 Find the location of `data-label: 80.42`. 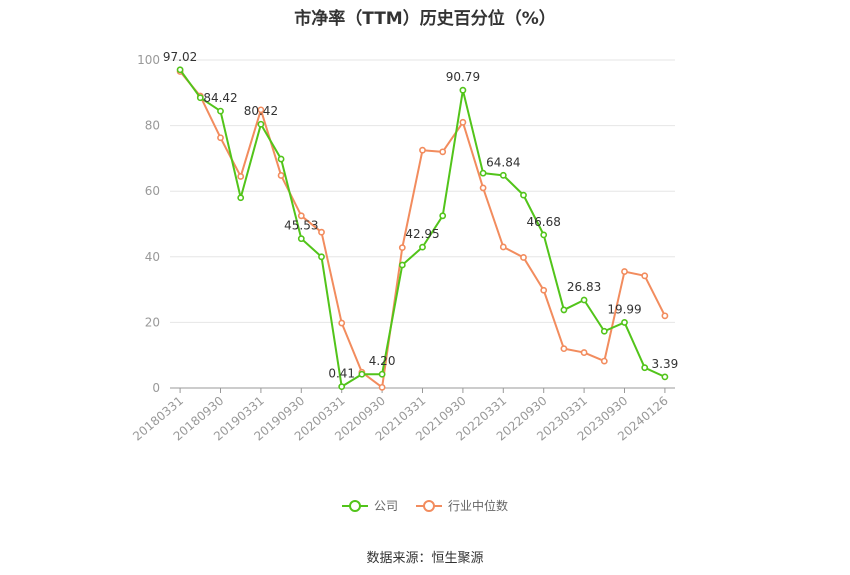

data-label: 80.42 is located at coordinates (261, 111).